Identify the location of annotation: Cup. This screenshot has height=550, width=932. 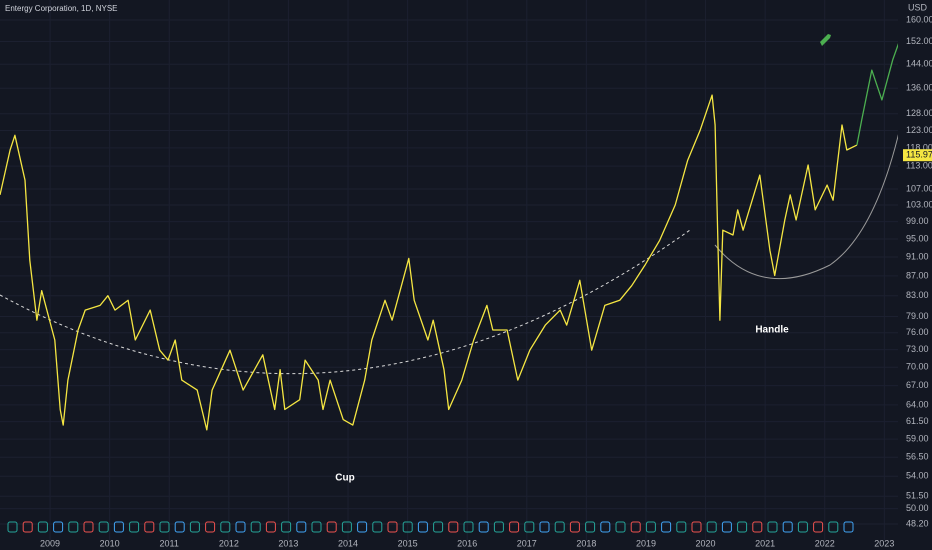
(344, 478).